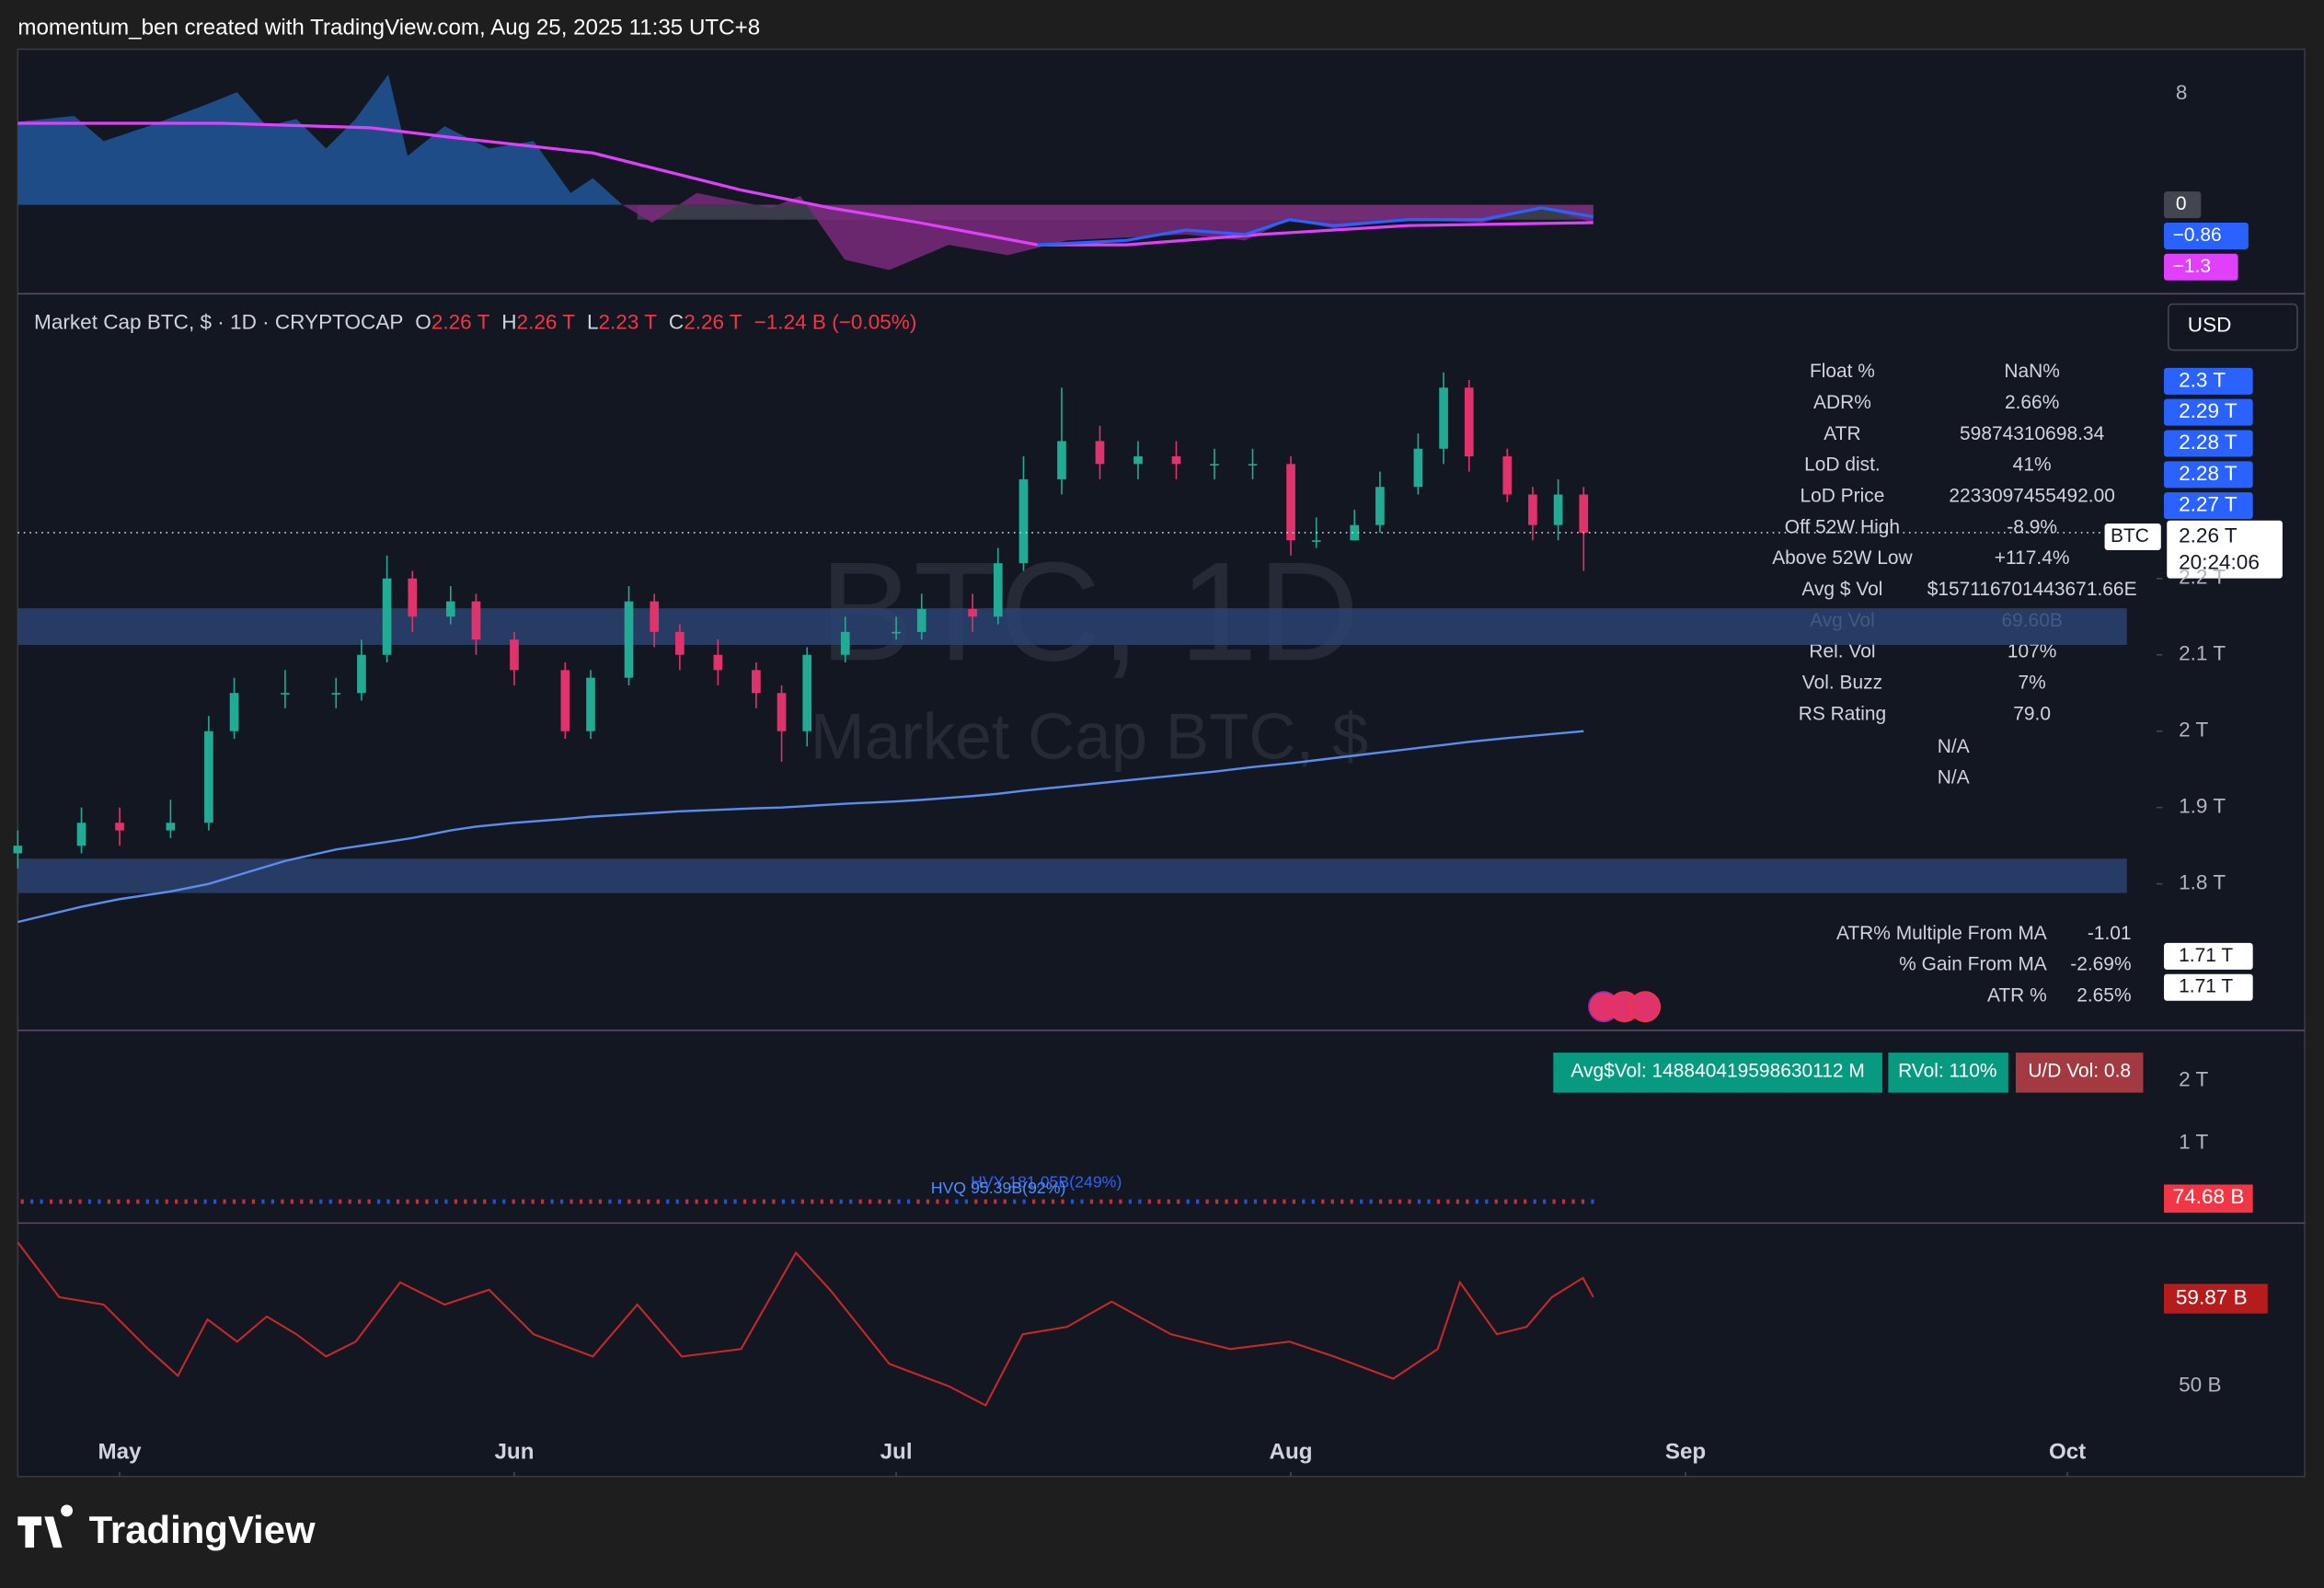 The image size is (2324, 1588). What do you see at coordinates (2032, 465) in the screenshot?
I see `stat-value: 41%` at bounding box center [2032, 465].